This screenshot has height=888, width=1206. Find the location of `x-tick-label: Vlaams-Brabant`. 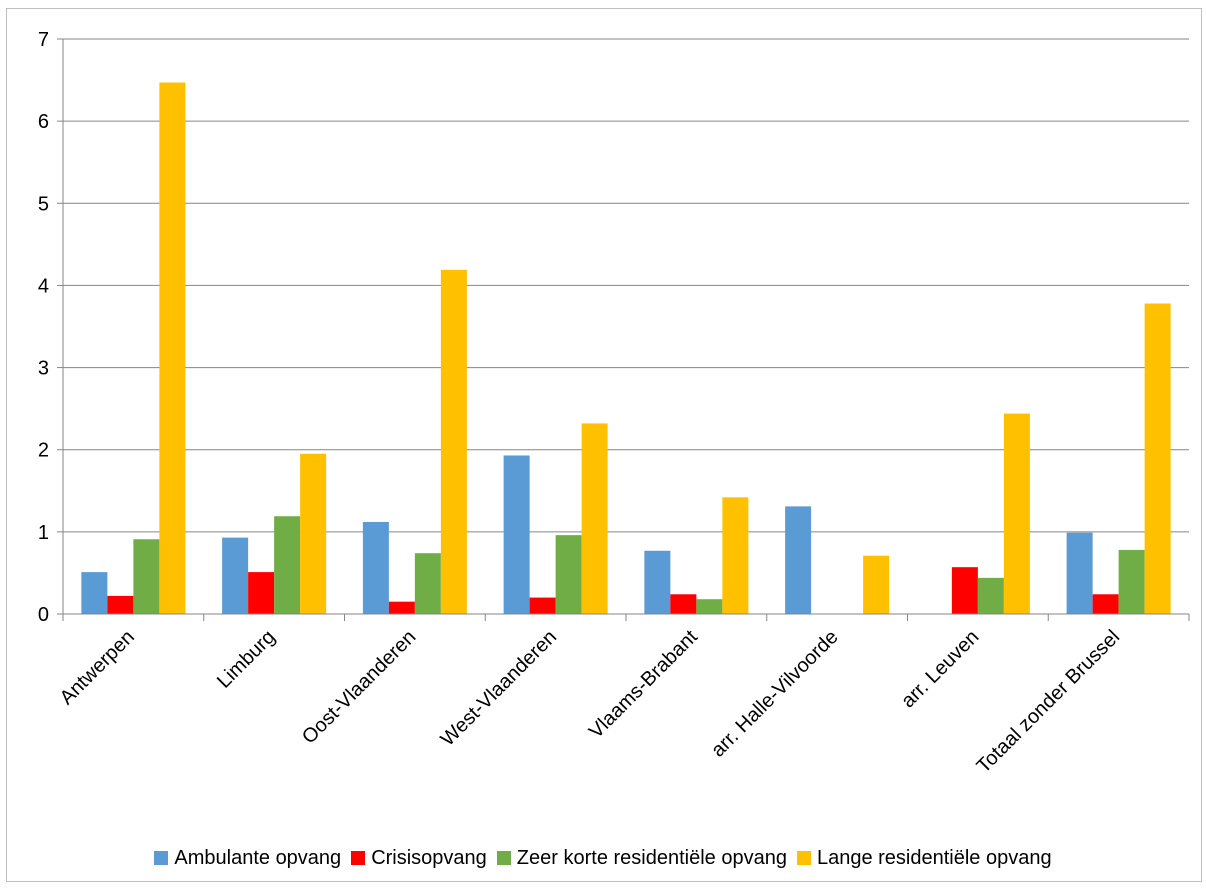

x-tick-label: Vlaams-Brabant is located at coordinates (643, 684).